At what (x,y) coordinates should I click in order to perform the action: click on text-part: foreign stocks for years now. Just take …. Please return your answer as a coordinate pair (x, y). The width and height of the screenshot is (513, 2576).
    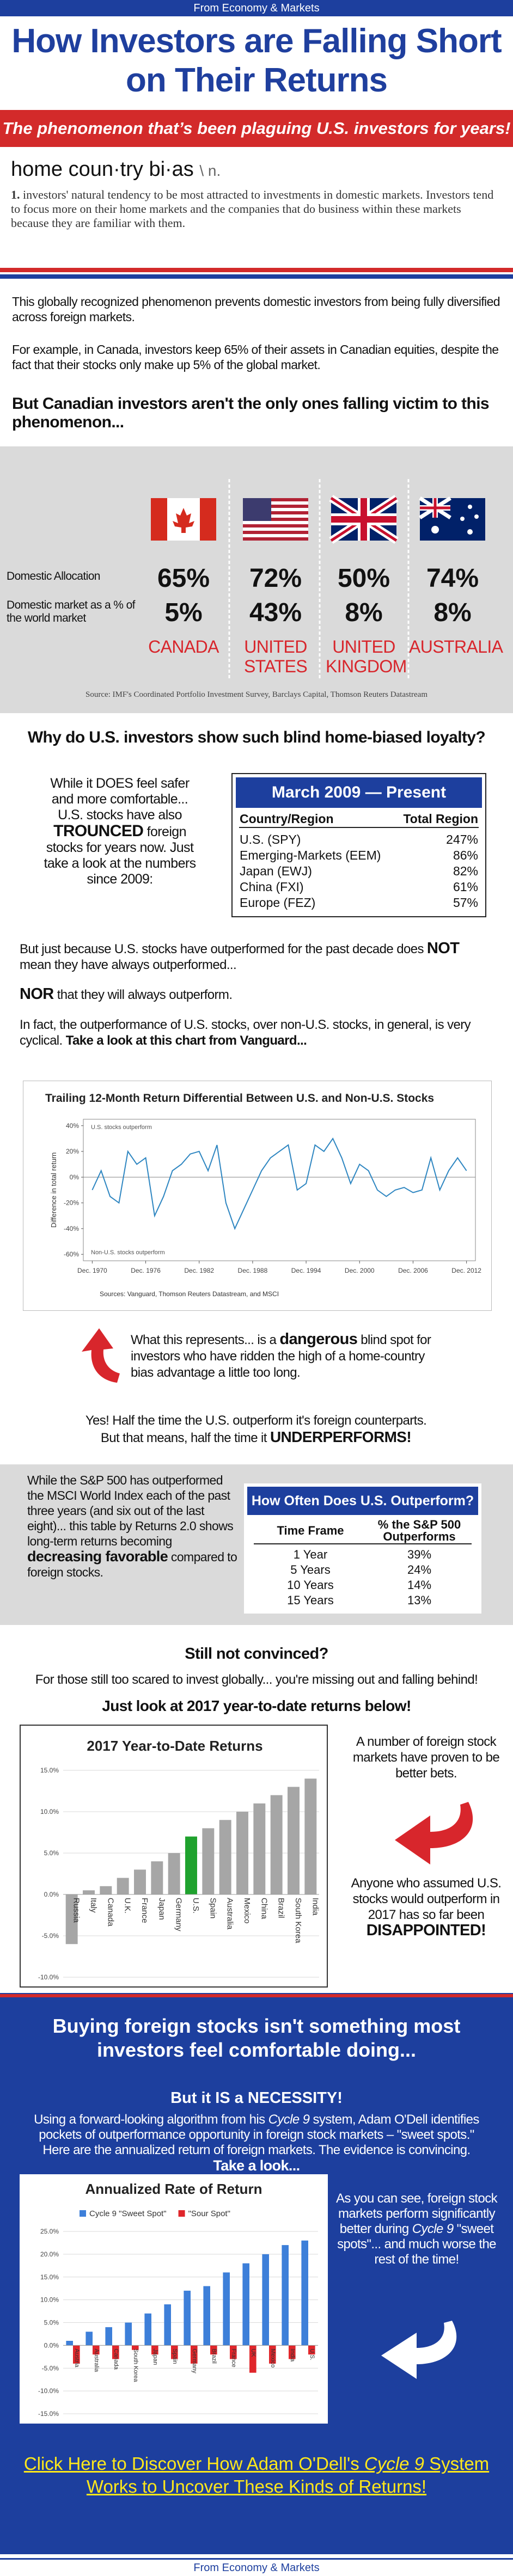
    Looking at the image, I should click on (120, 855).